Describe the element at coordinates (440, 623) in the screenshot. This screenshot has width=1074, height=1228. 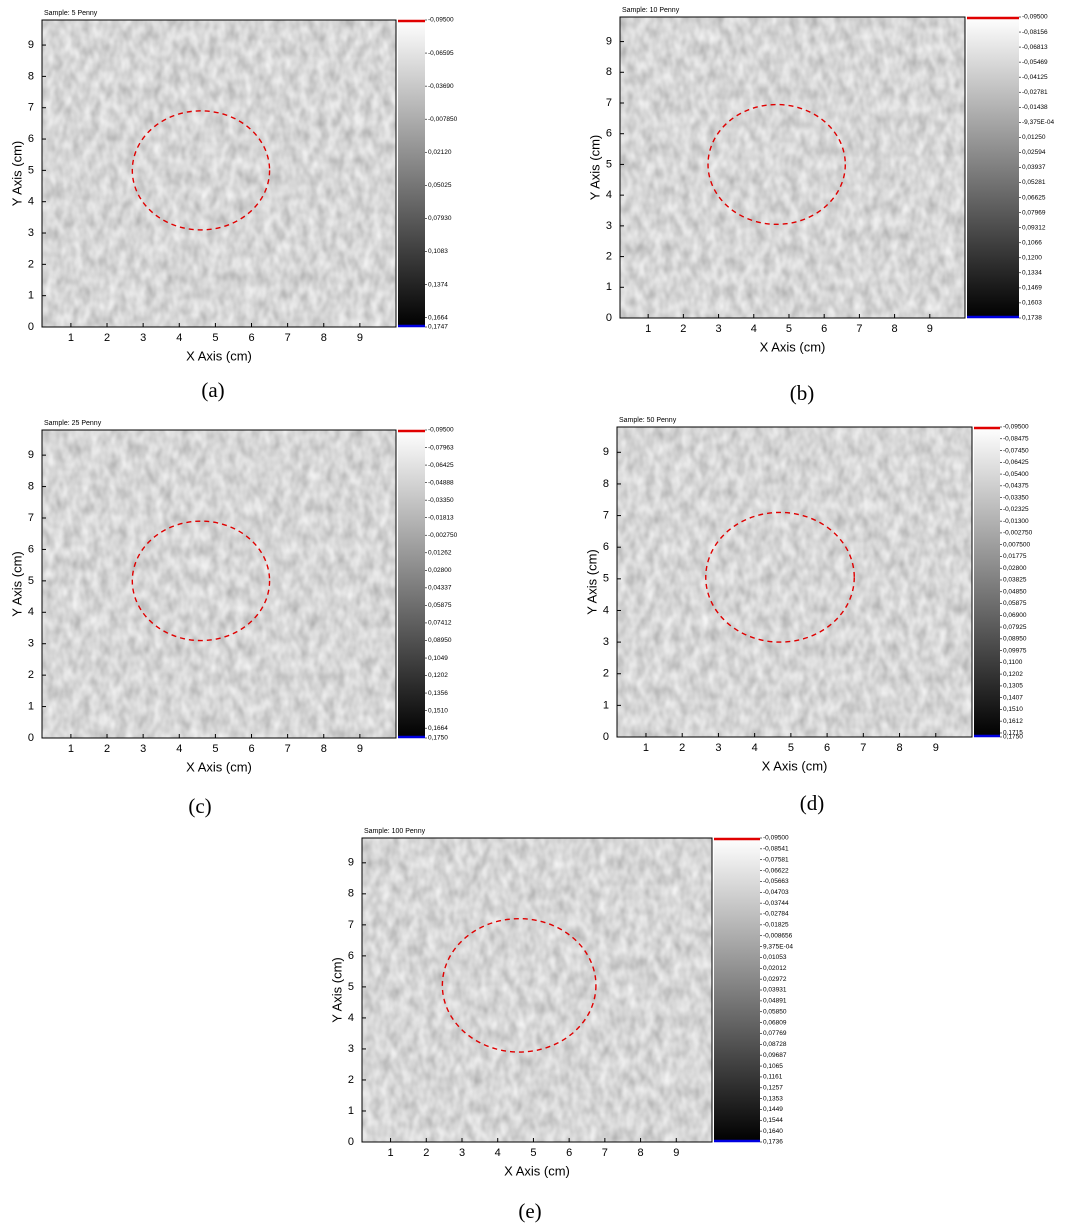
I see `colorbar-label: 0,07412` at that location.